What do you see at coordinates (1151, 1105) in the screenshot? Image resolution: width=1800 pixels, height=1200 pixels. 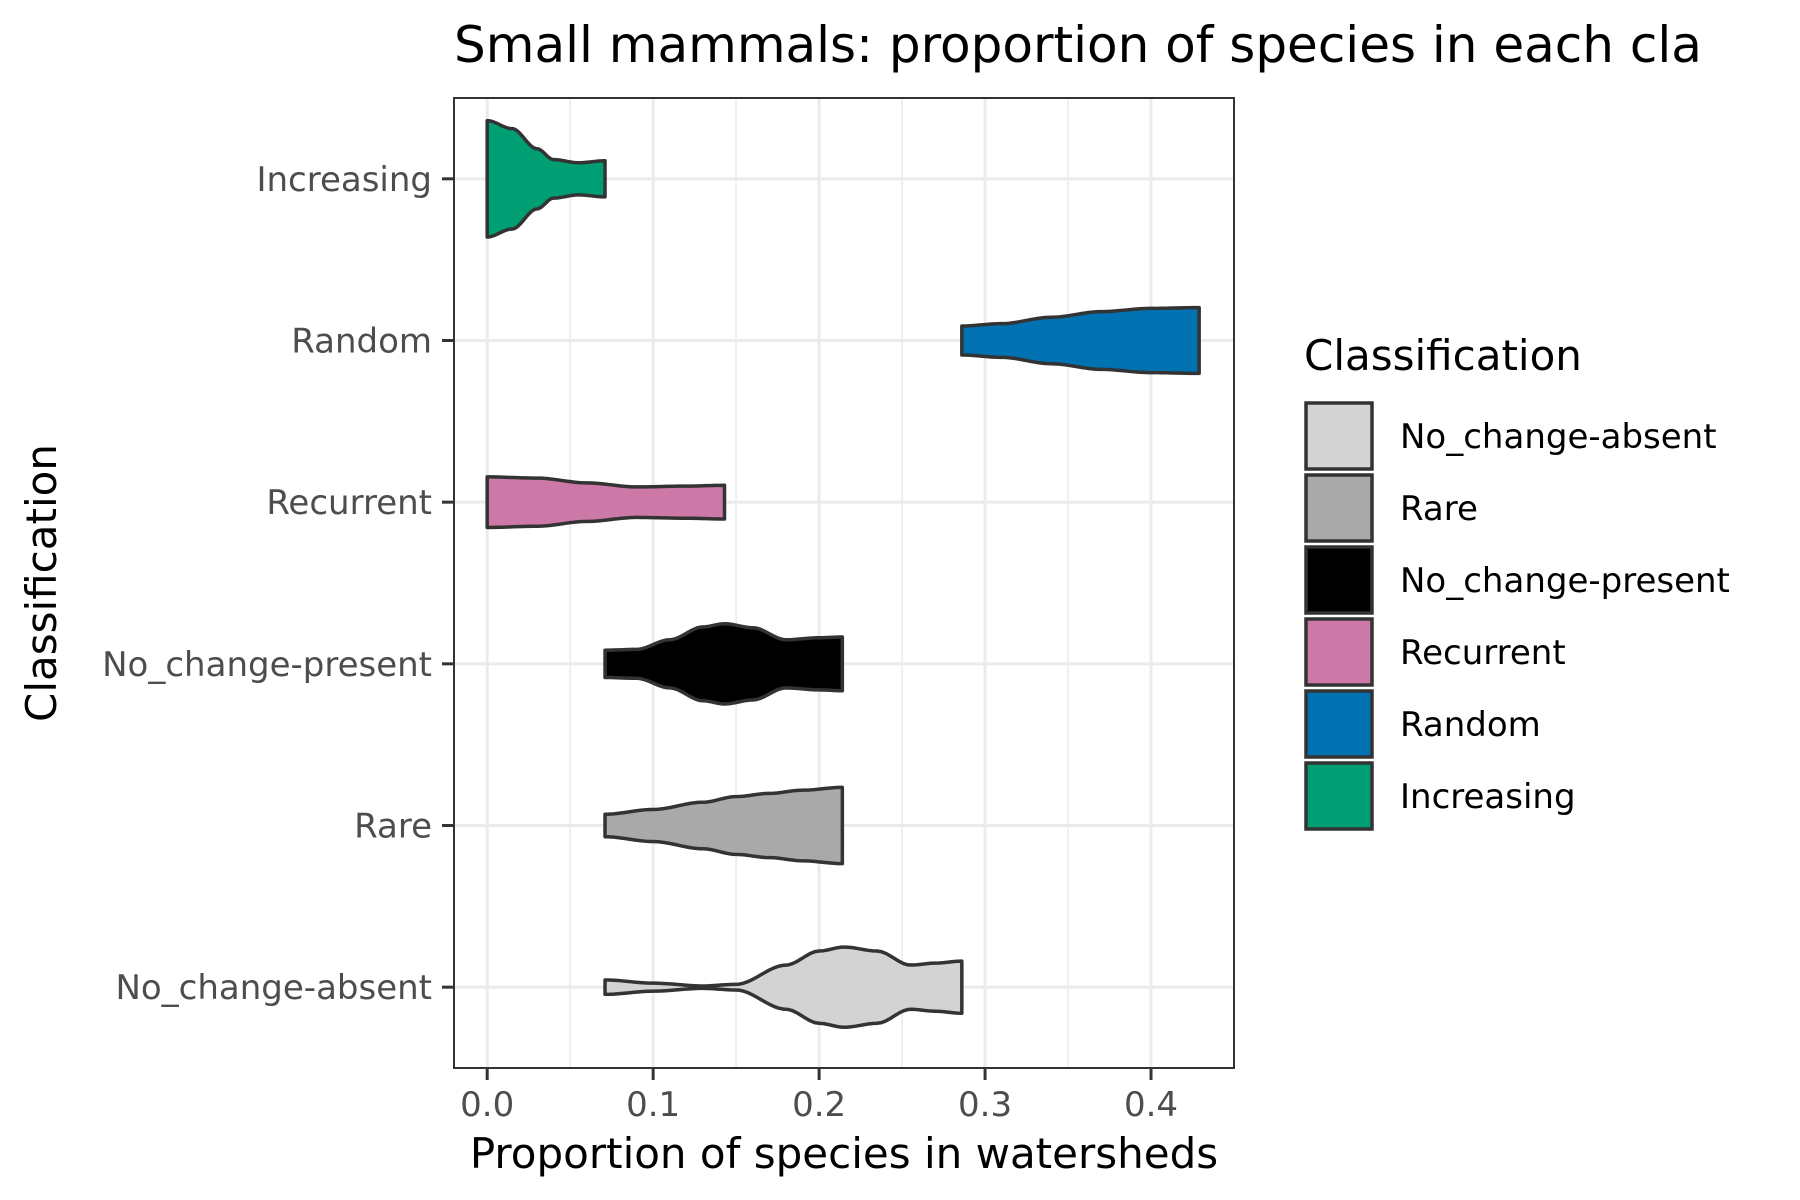 I see `x-tick-label: 0.4` at bounding box center [1151, 1105].